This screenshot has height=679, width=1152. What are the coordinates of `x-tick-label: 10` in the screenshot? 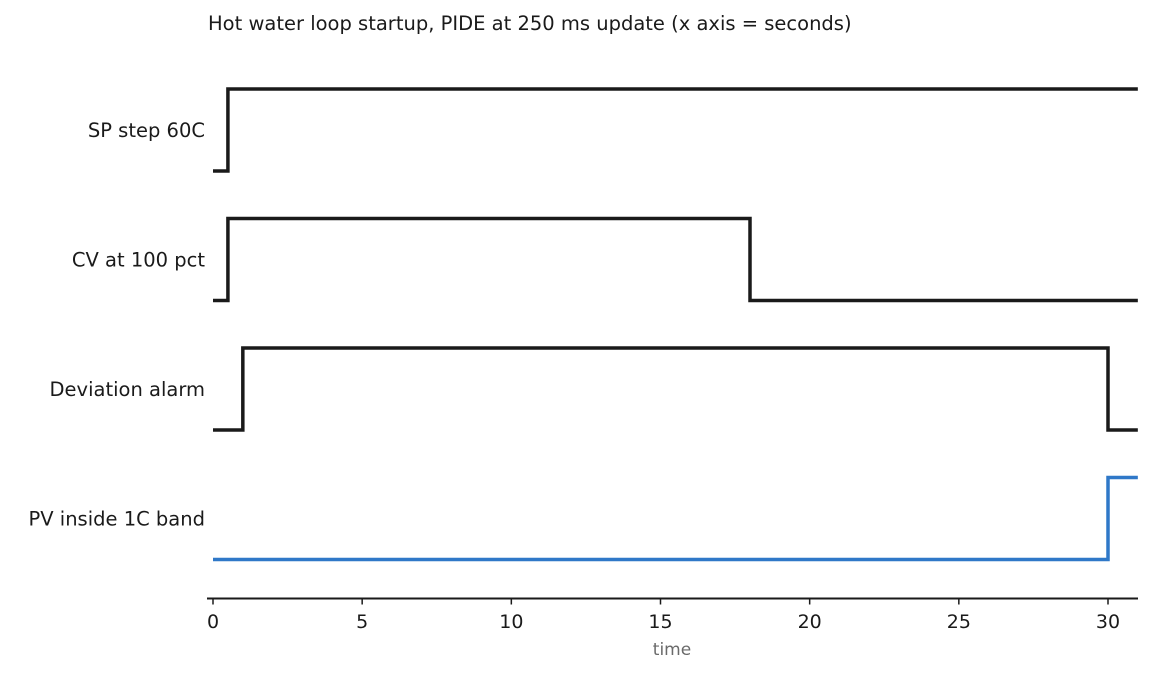 It's located at (511, 622).